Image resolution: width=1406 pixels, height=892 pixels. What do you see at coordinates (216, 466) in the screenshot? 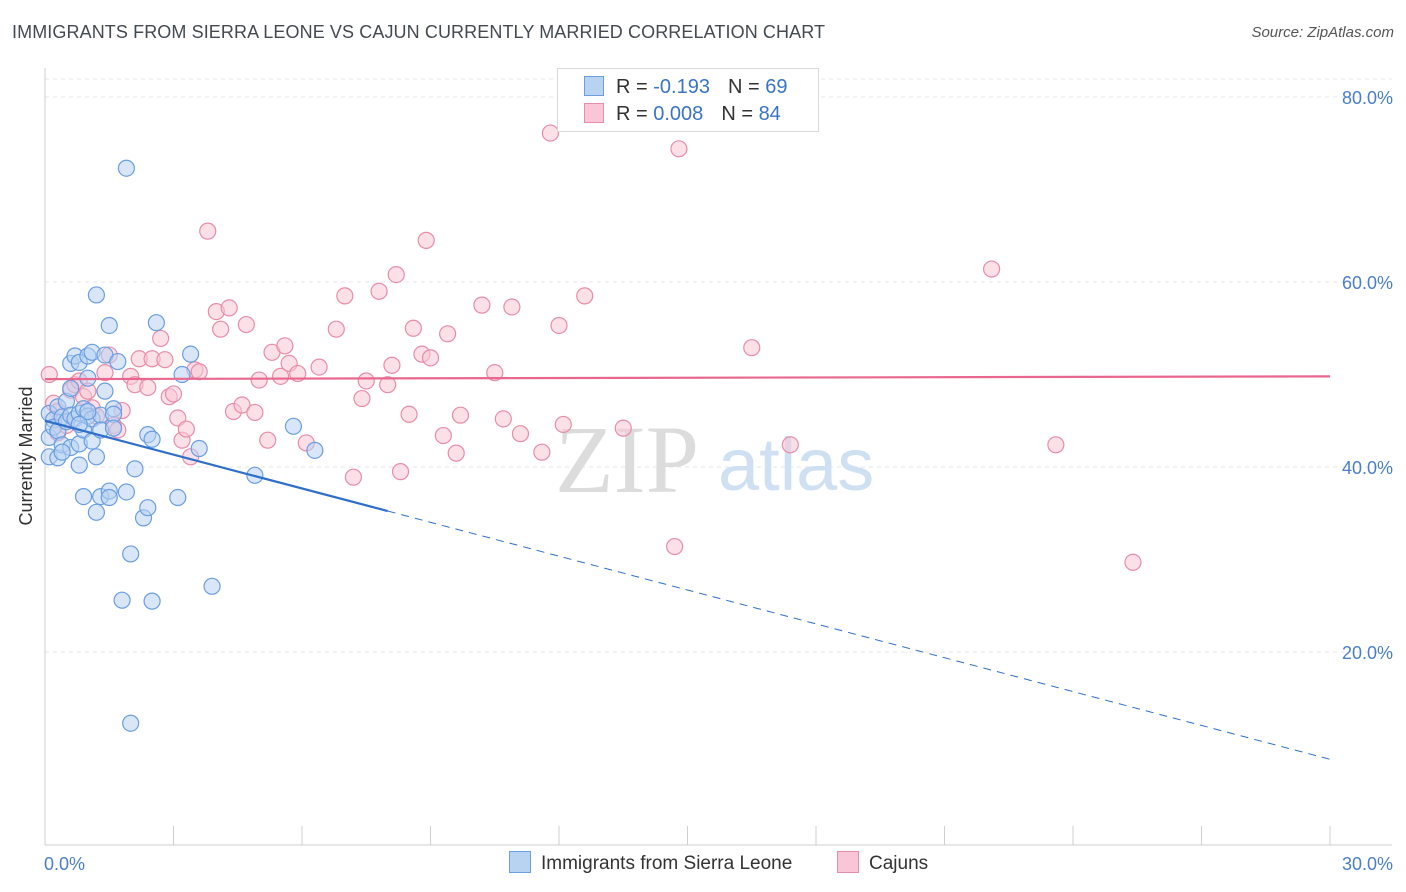
I see `sierra-leone-trend-solid` at bounding box center [216, 466].